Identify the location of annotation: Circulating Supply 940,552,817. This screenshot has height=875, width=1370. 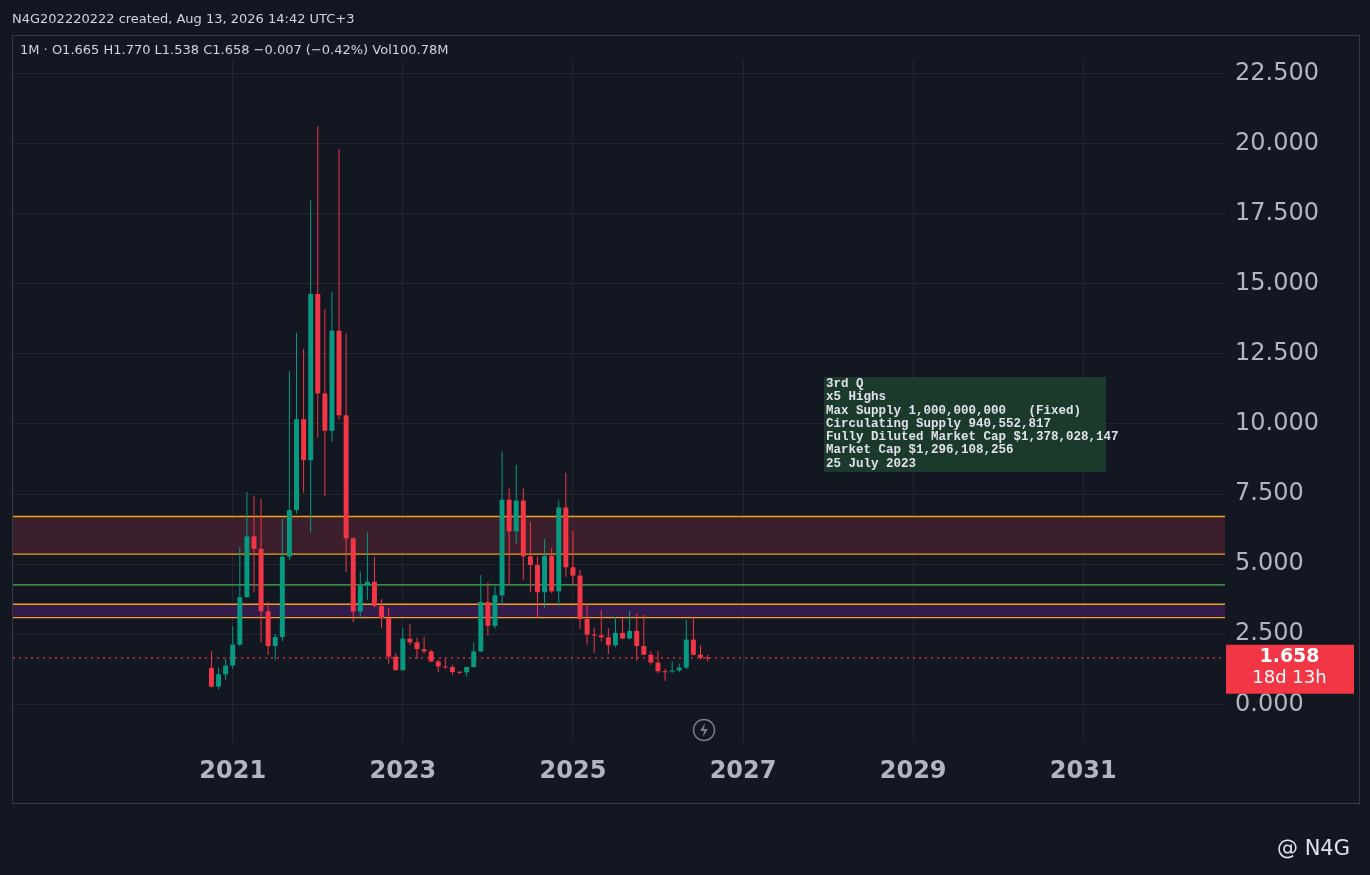
(939, 423).